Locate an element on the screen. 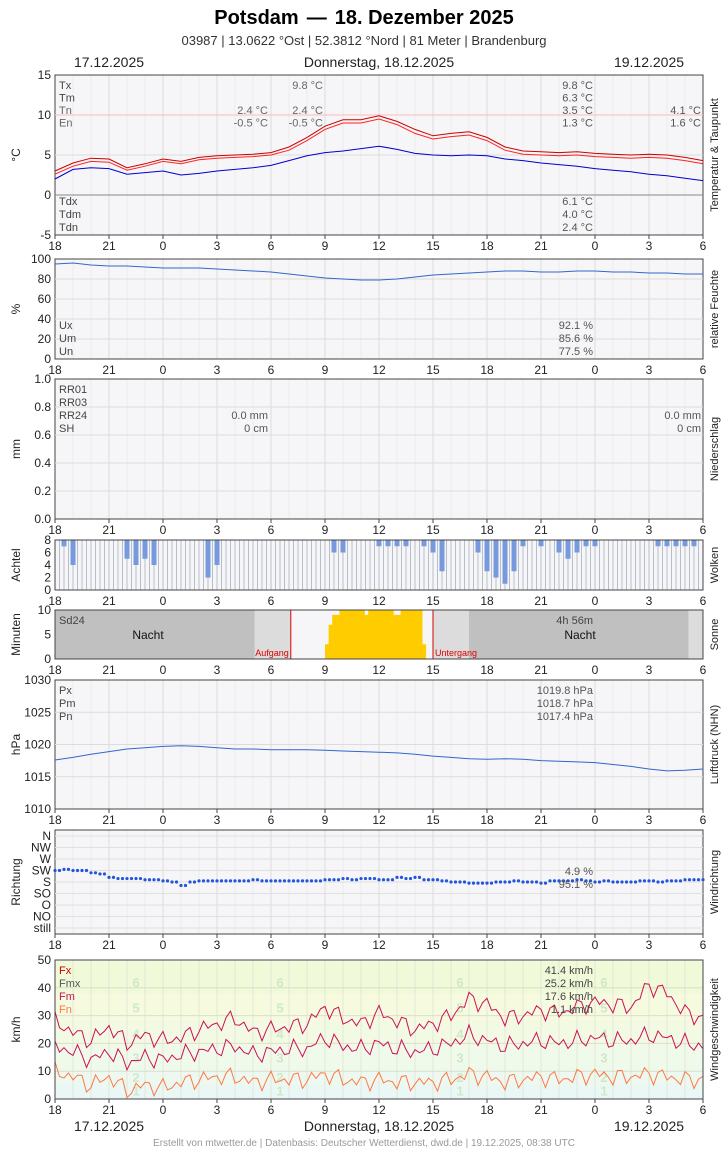 This screenshot has height=1150, width=728. plot-frame is located at coordinates (379, 634).